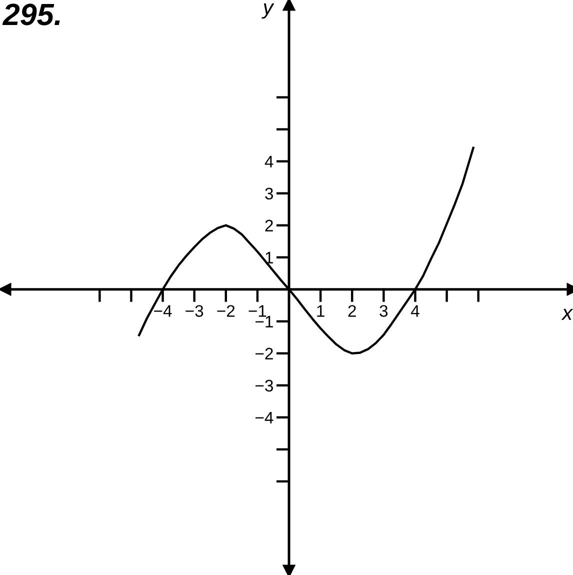  What do you see at coordinates (269, 162) in the screenshot?
I see `y-tick-label: 4` at bounding box center [269, 162].